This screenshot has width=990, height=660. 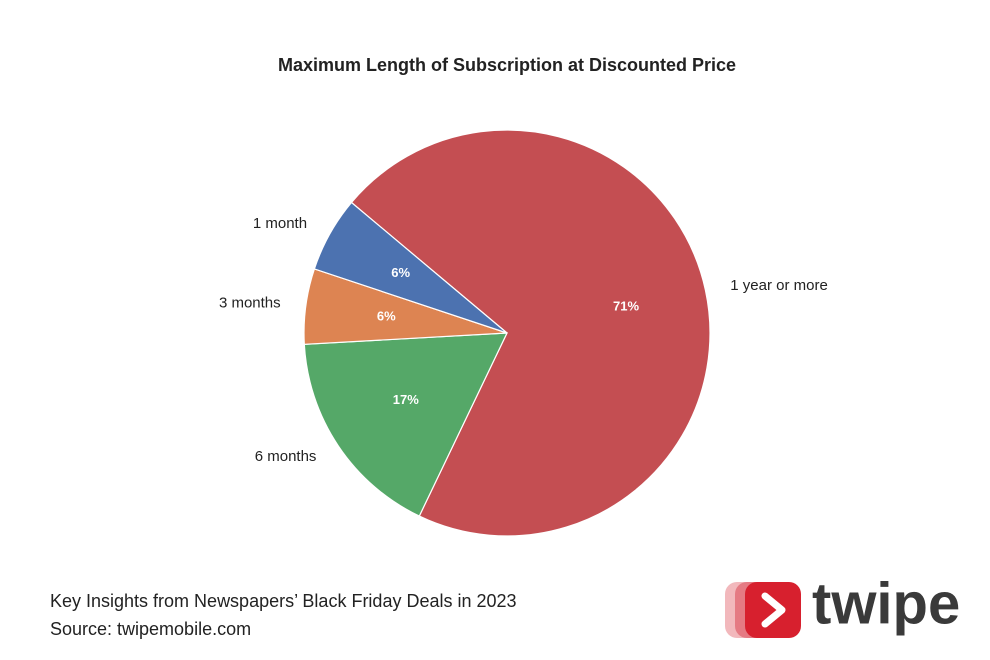 What do you see at coordinates (886, 603) in the screenshot?
I see `brand-name: twipe` at bounding box center [886, 603].